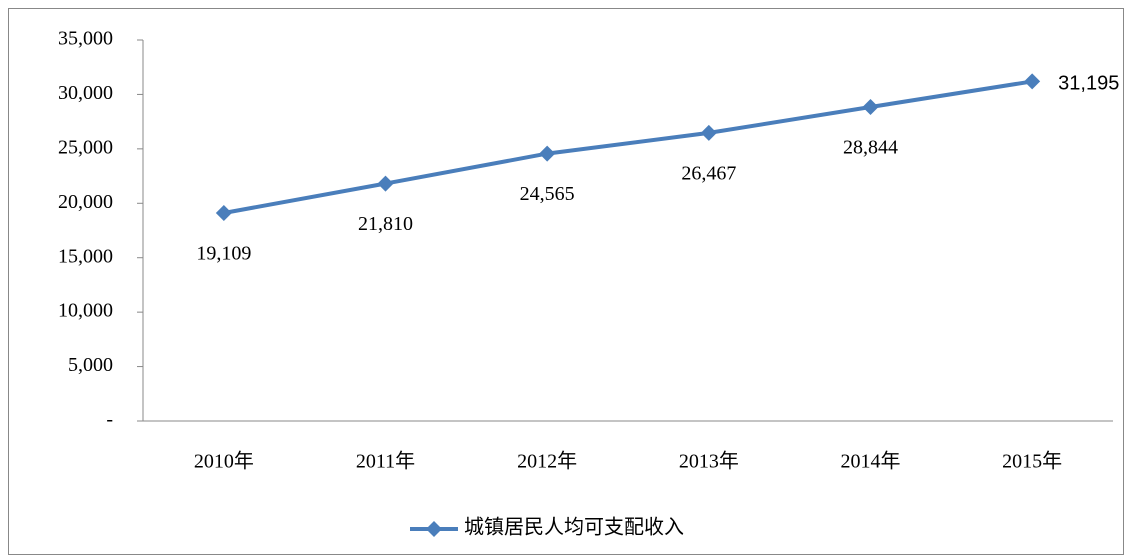 This screenshot has width=1132, height=559. Describe the element at coordinates (85, 256) in the screenshot. I see `y-tick-label: 15,000` at that location.